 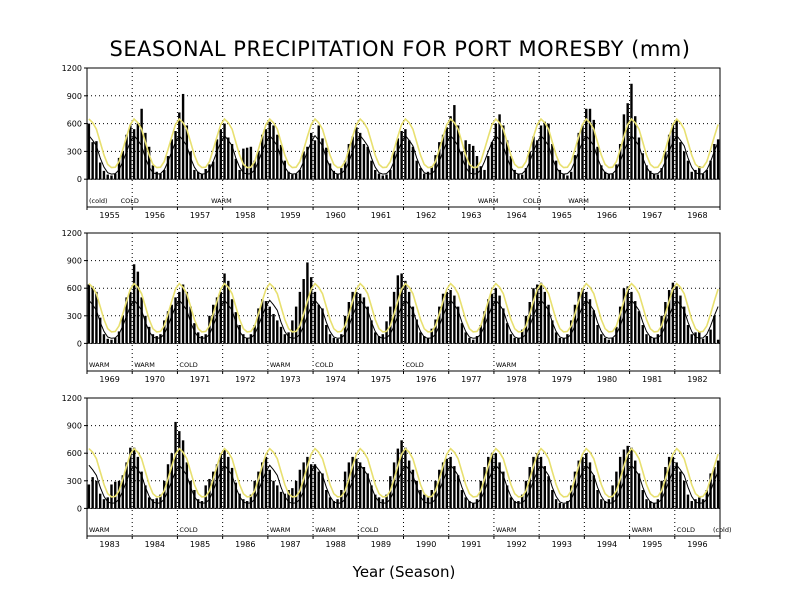 I want to click on x-tick-label: 1958, so click(x=245, y=215).